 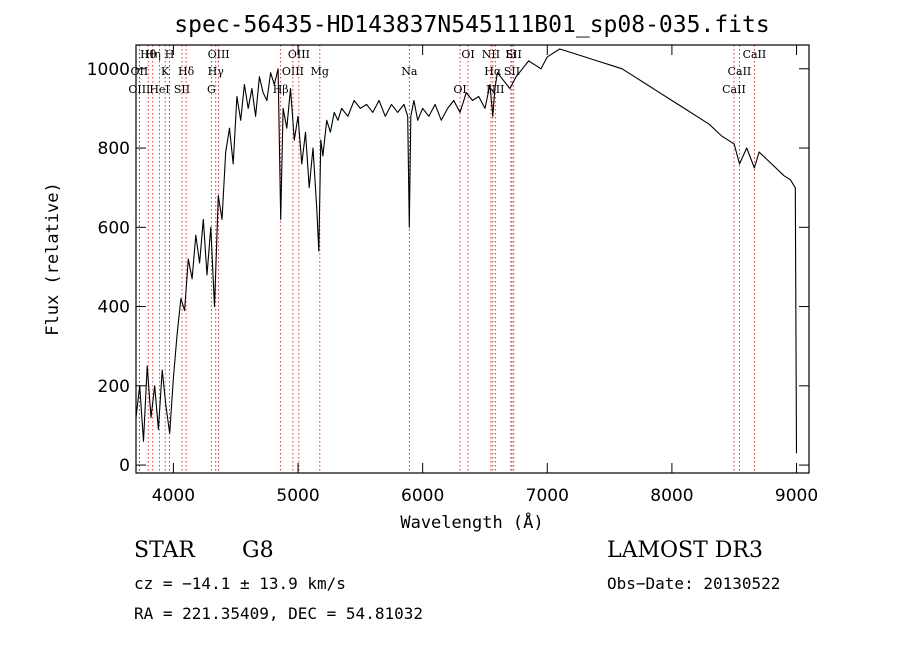 I want to click on survey-label: LAMOST DR3, so click(x=685, y=550).